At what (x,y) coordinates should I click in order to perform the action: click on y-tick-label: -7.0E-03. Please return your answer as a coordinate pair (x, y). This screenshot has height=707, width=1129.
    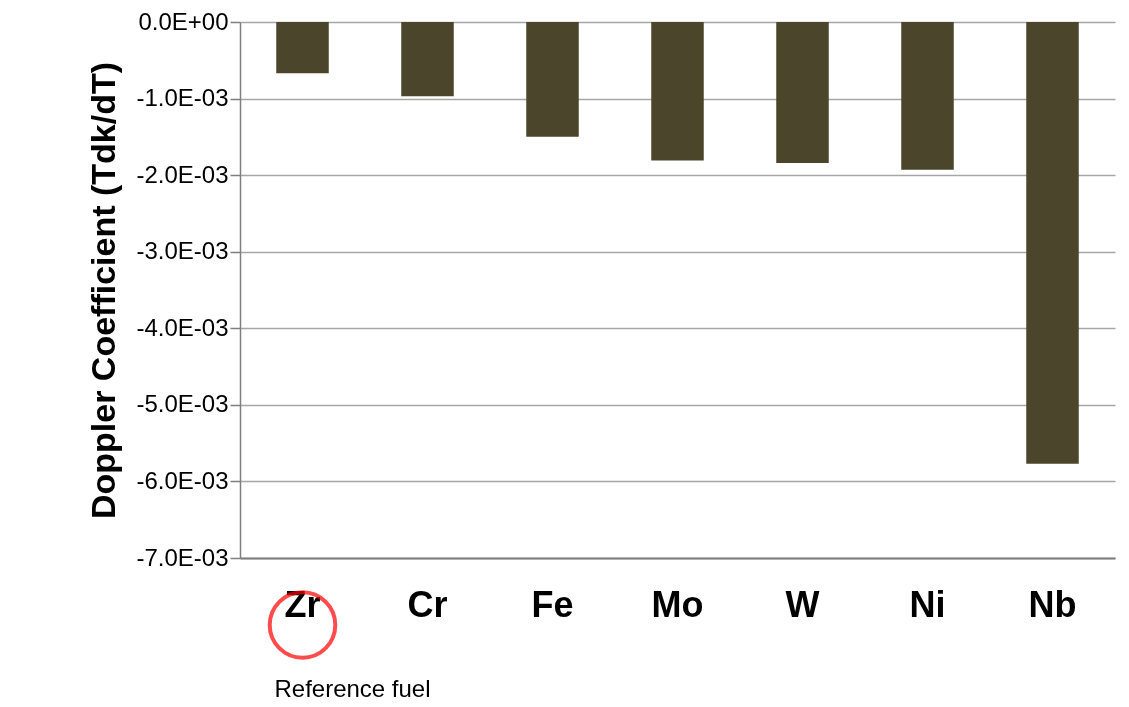
    Looking at the image, I should click on (182, 557).